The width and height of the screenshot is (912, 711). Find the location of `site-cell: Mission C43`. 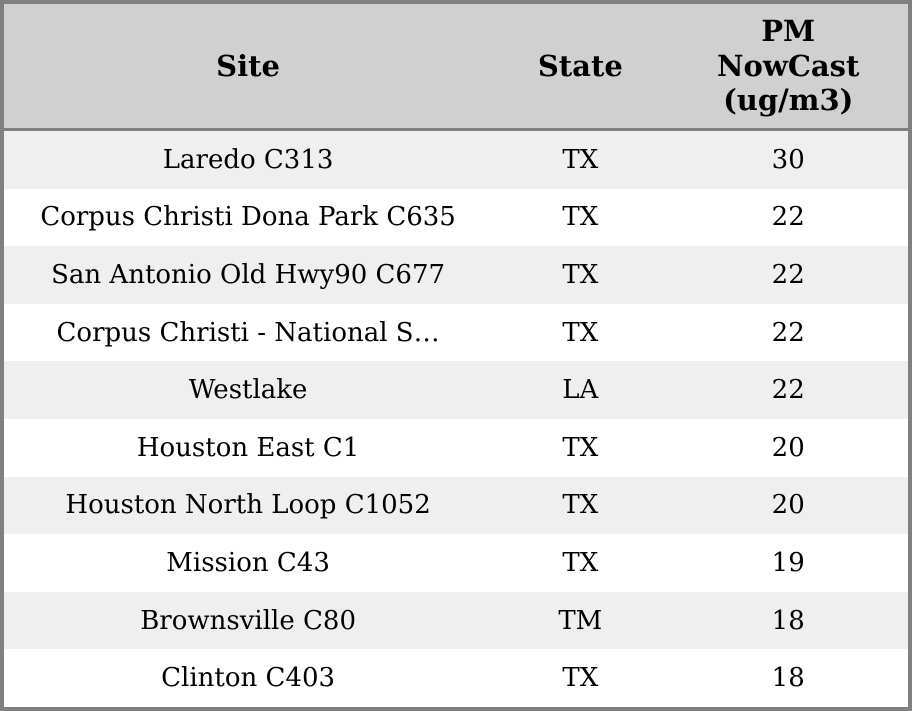

site-cell: Mission C43 is located at coordinates (248, 562).